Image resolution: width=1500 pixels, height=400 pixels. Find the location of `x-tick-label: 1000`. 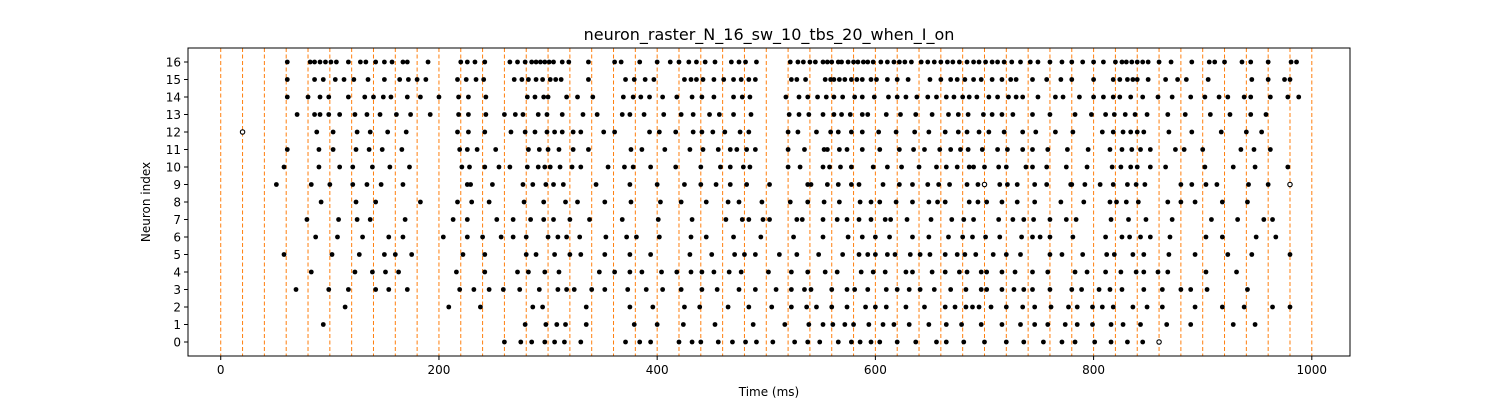

x-tick-label: 1000 is located at coordinates (1312, 370).